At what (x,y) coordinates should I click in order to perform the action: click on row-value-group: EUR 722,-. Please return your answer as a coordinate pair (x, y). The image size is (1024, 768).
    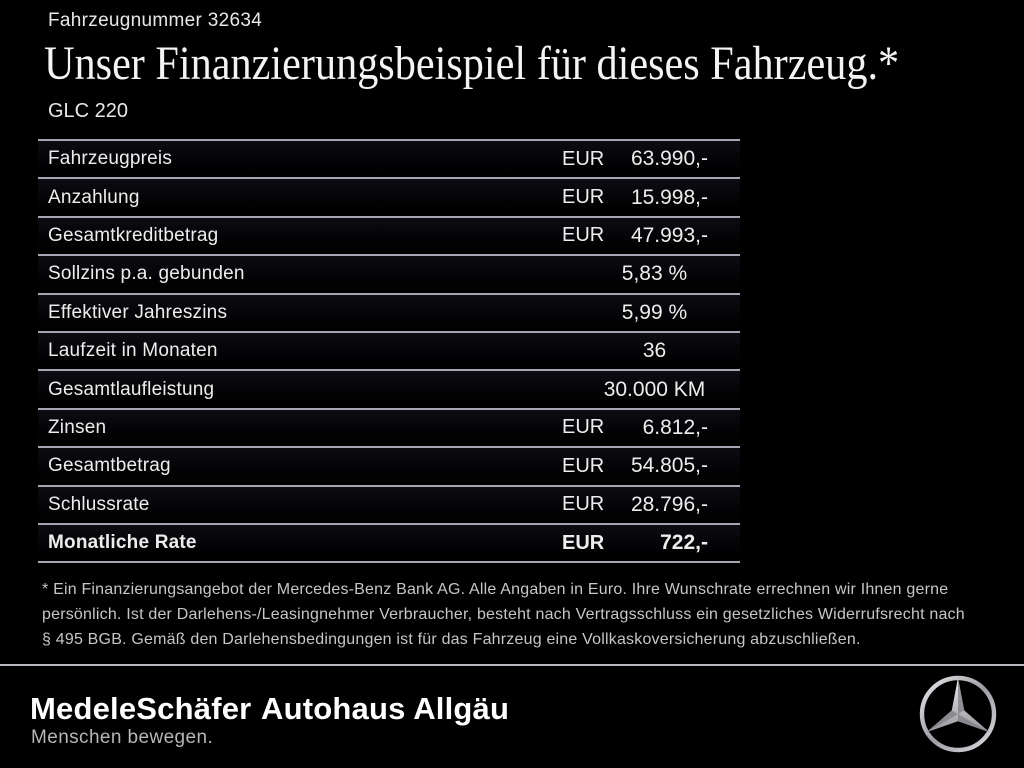
    Looking at the image, I should click on (647, 543).